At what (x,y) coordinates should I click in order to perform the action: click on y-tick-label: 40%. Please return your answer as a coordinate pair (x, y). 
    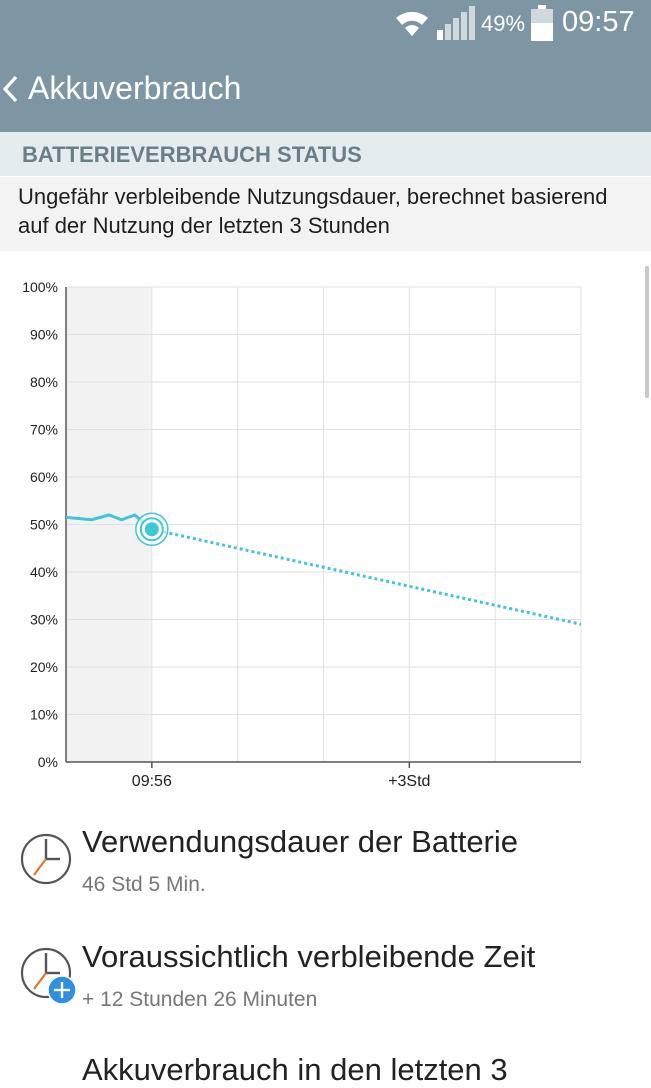
    Looking at the image, I should click on (44, 572).